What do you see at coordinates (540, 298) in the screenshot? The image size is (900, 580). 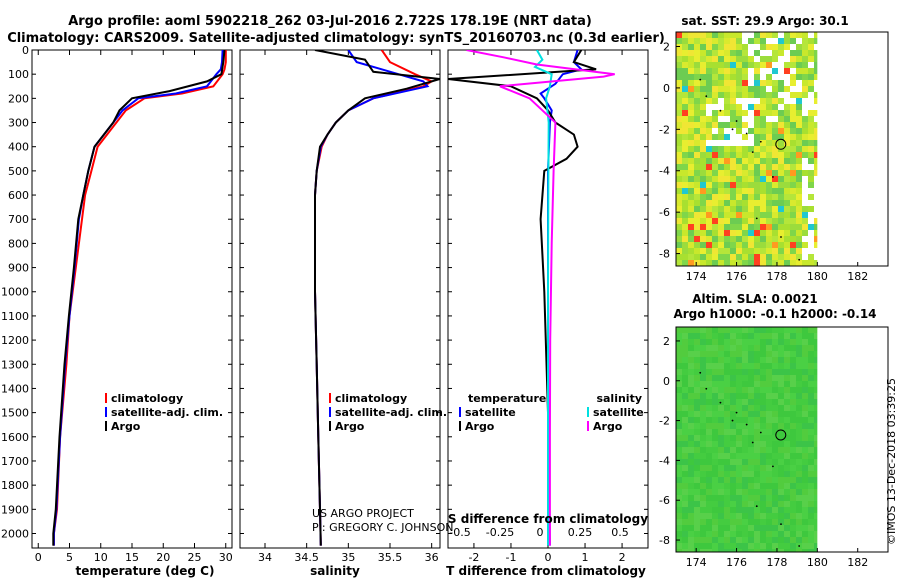 I see `series-line-s-argo` at bounding box center [540, 298].